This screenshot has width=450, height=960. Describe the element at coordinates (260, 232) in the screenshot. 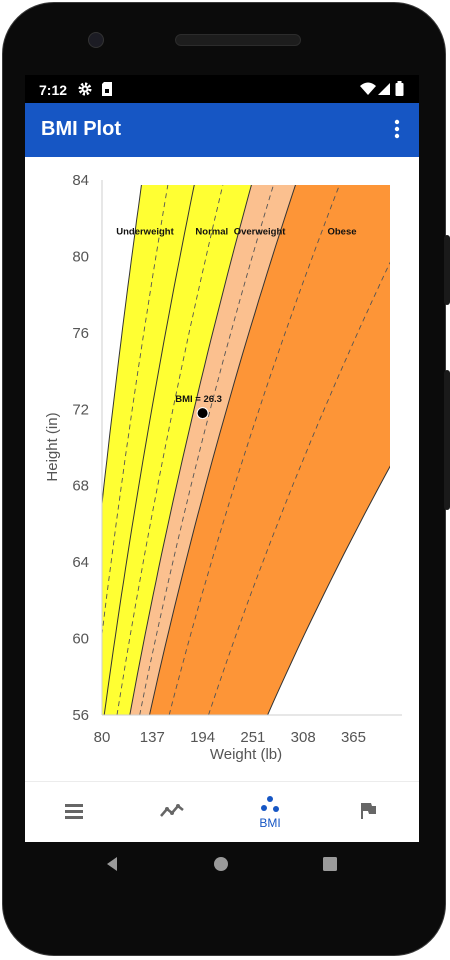

I see `zone-label-overweight: Overweight` at that location.